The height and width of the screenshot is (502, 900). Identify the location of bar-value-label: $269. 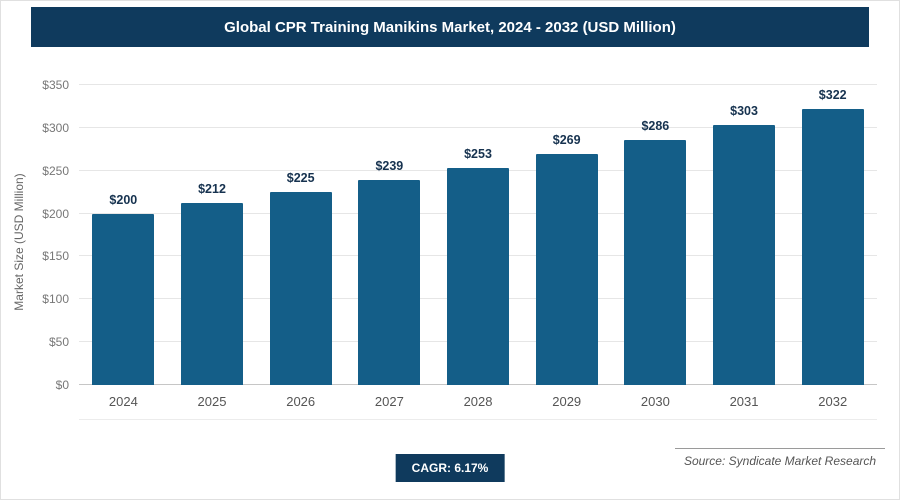
(566, 140).